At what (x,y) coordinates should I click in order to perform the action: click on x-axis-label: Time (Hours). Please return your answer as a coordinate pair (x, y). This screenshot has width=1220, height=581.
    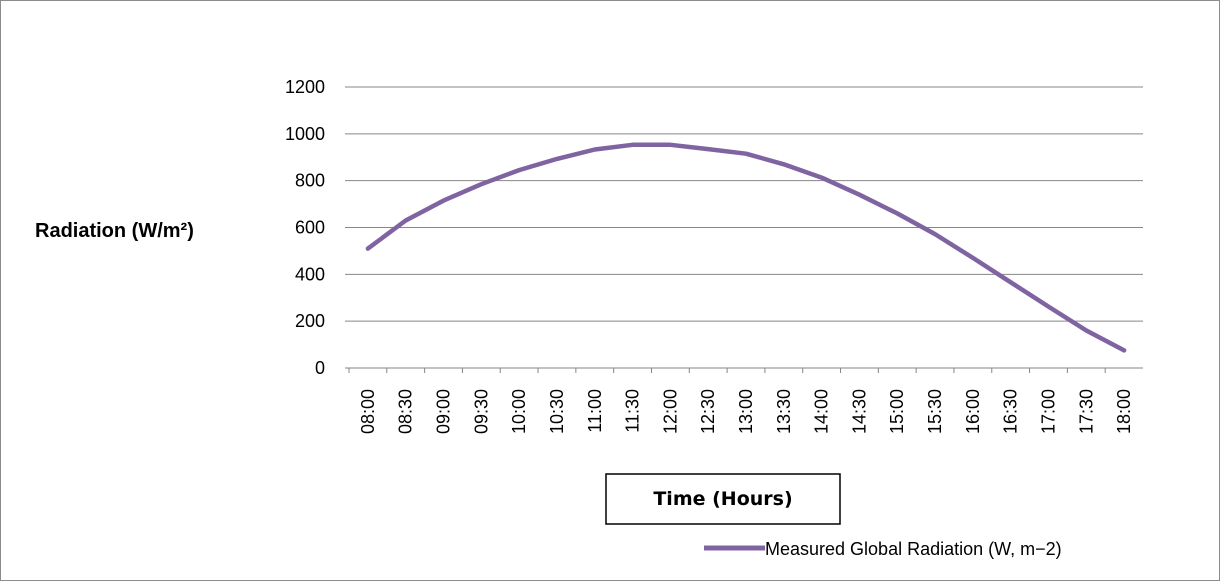
    Looking at the image, I should click on (722, 499).